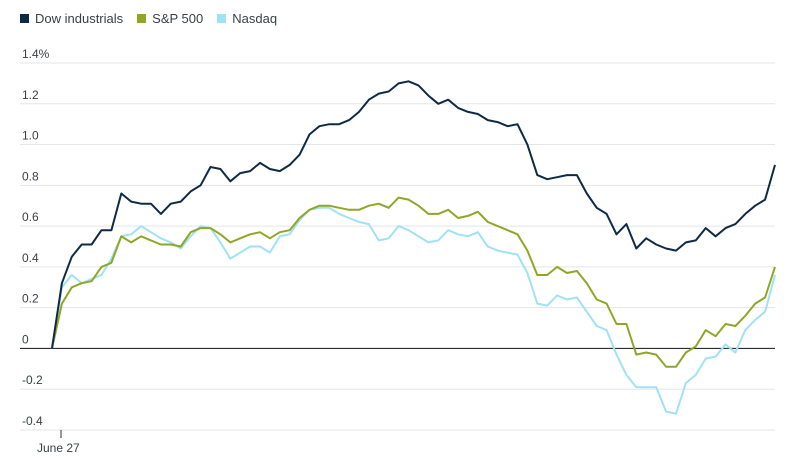 The image size is (800, 460). Describe the element at coordinates (58, 448) in the screenshot. I see `x-tick-label: June 27` at that location.